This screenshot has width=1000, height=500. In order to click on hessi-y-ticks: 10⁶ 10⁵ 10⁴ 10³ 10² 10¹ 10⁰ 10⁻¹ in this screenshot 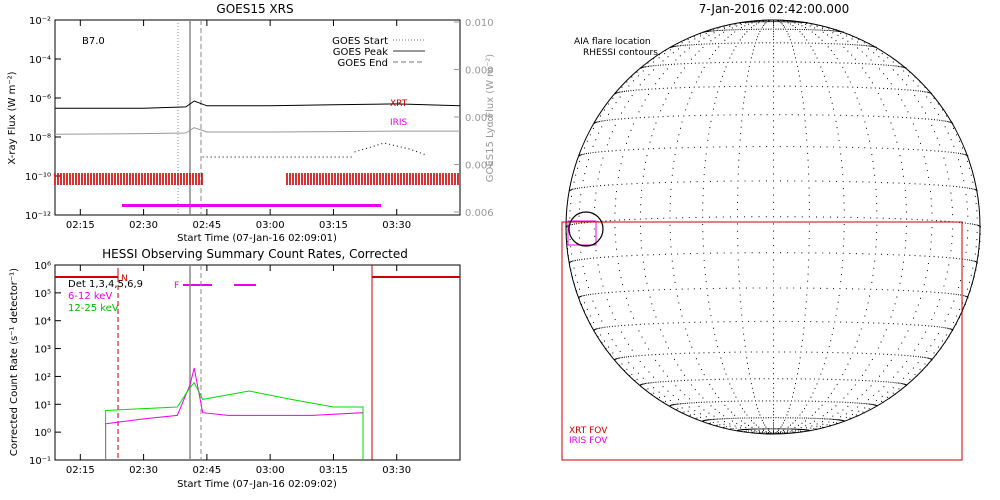, I will do `click(45, 364)`.